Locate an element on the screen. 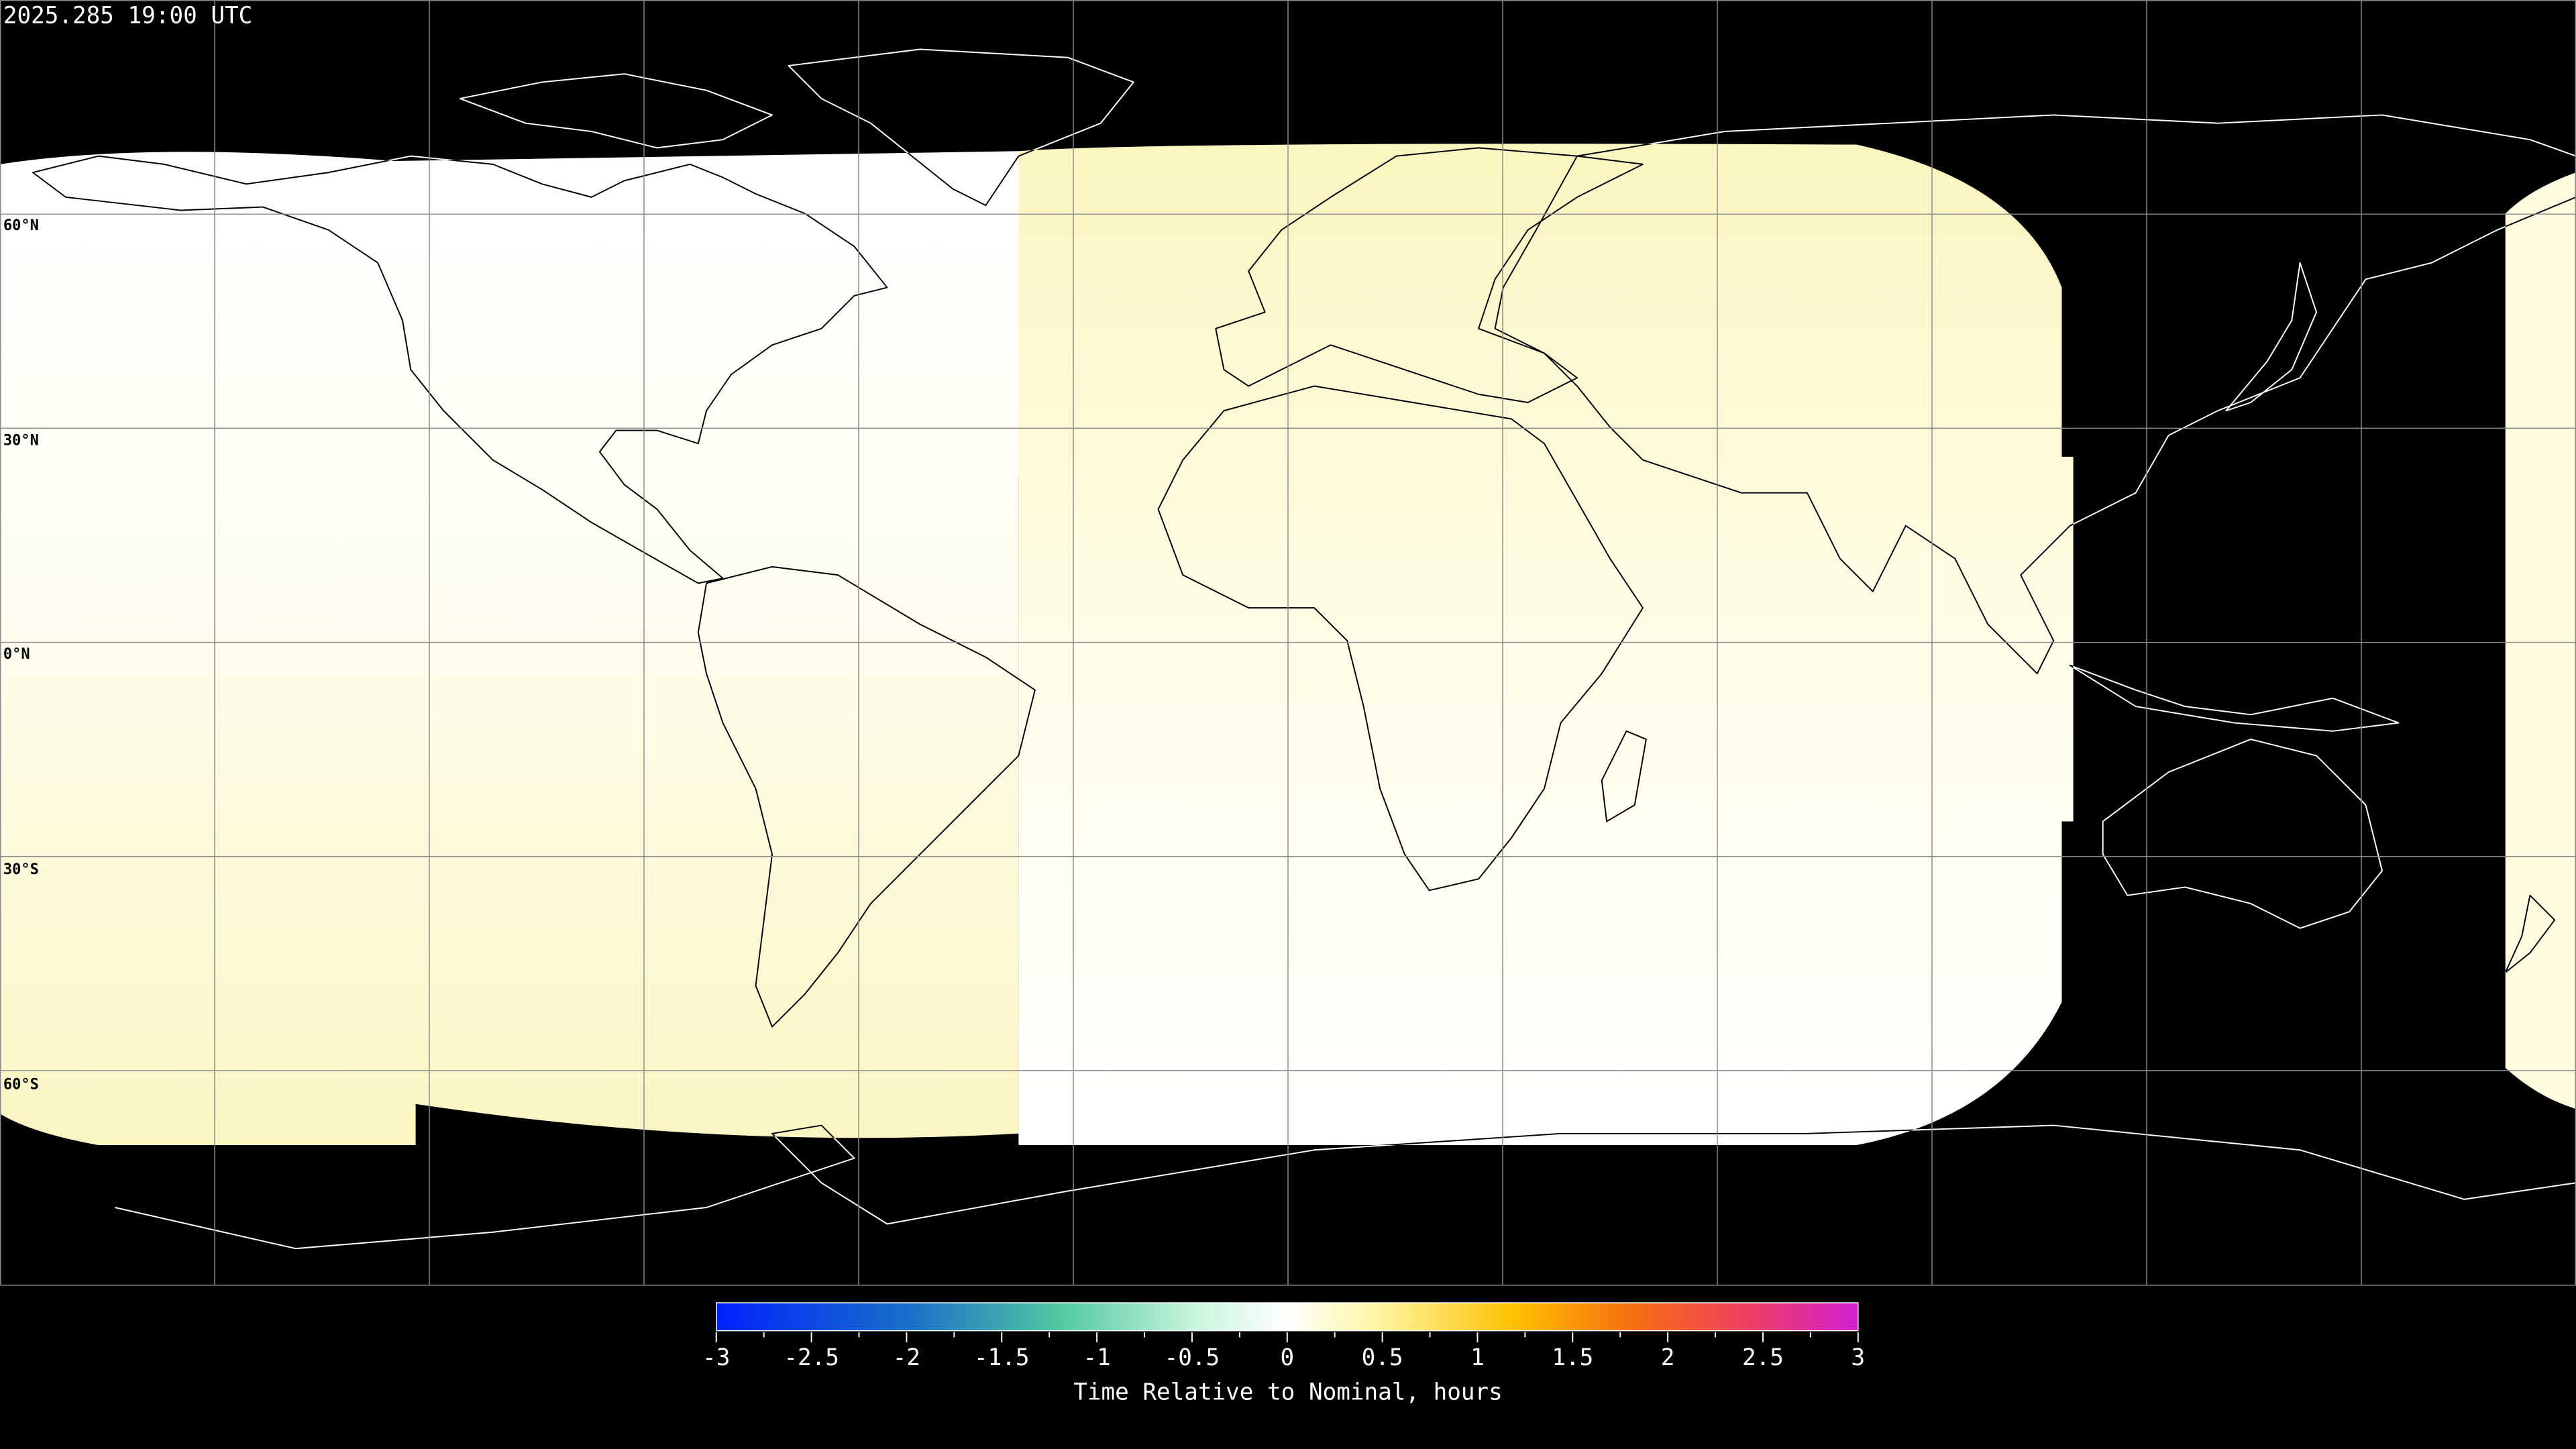 The image size is (2576, 1449). colorbar-tick-label: -1.5 is located at coordinates (1002, 1357).